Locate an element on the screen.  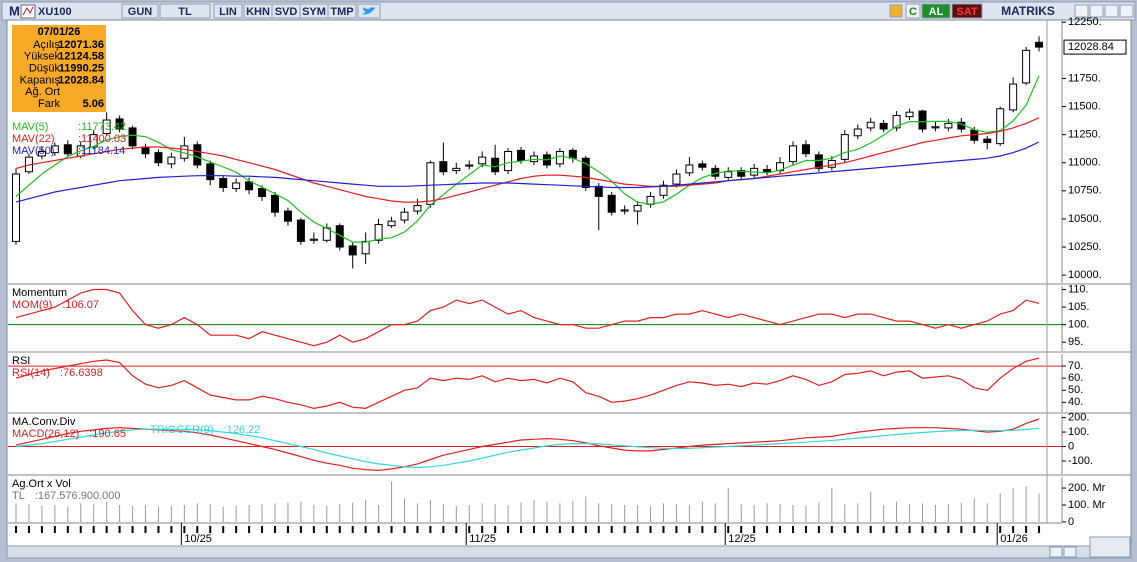
legend-value: :11773.42 is located at coordinates (102, 127).